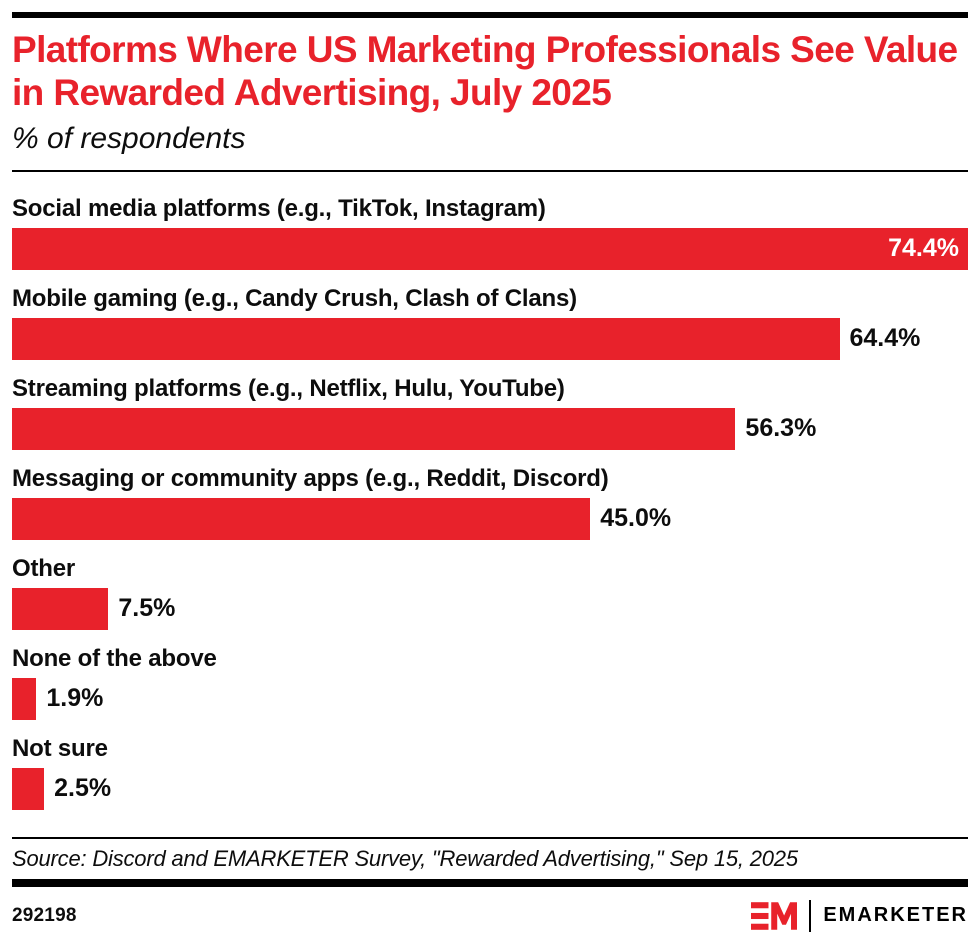 The height and width of the screenshot is (950, 980). I want to click on bar-row: None of the above 1.9%, so click(490, 682).